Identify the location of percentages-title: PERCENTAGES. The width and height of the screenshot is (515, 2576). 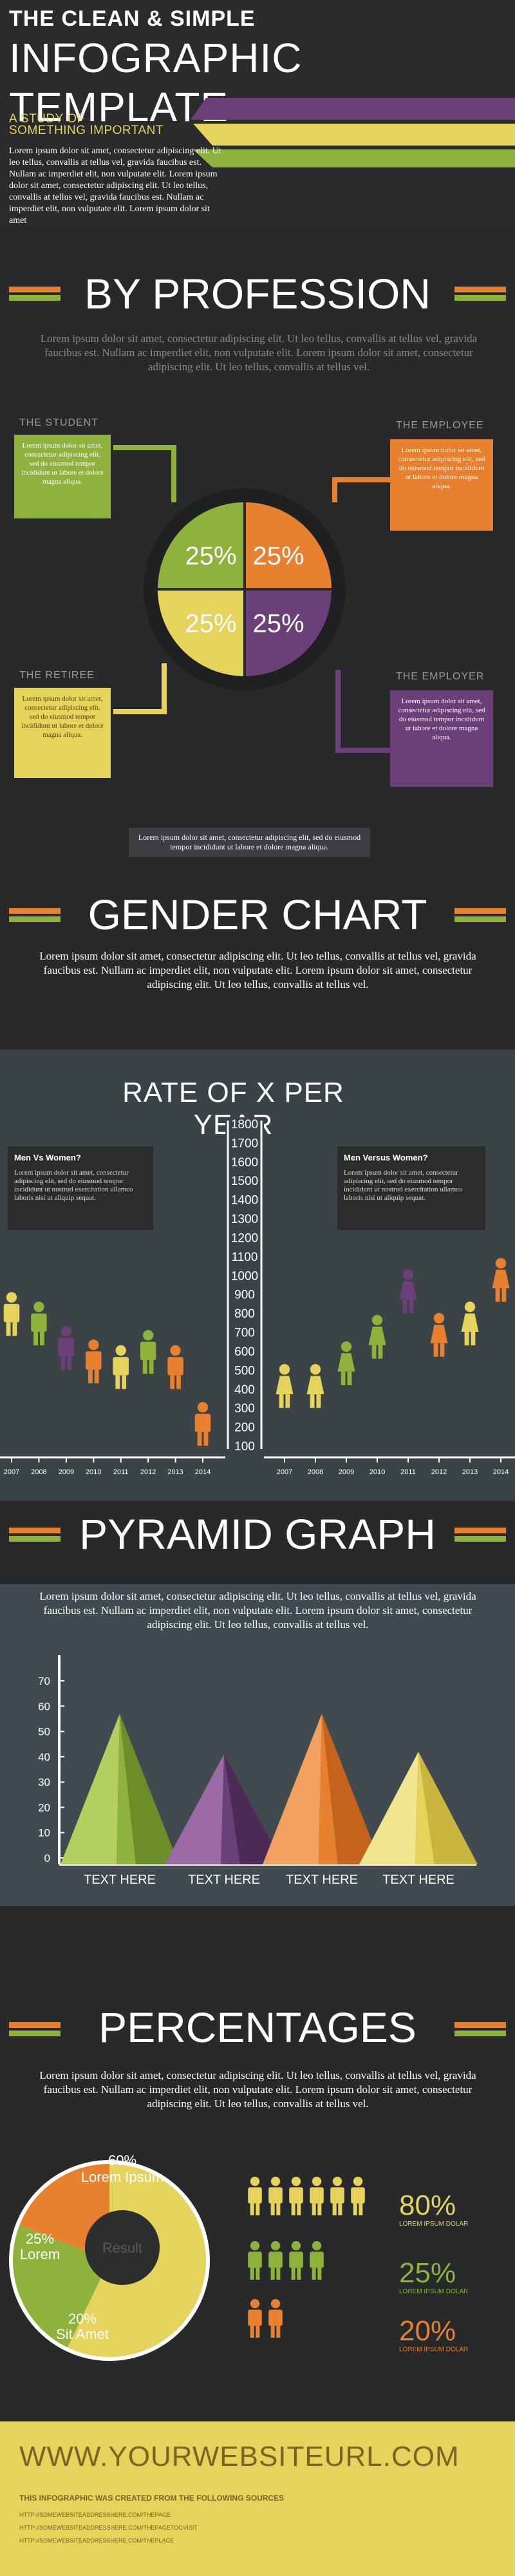
(257, 2027).